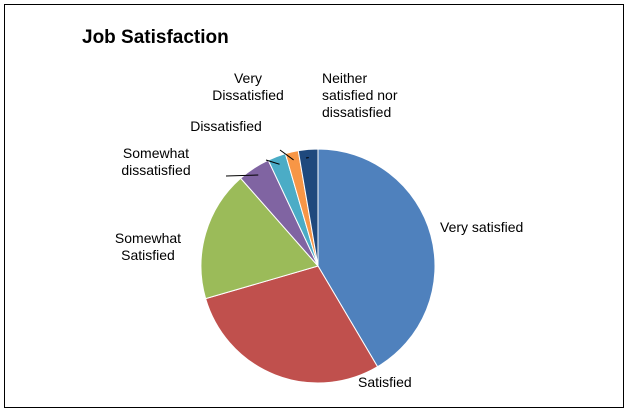  I want to click on leader-lines, so click(267, 163).